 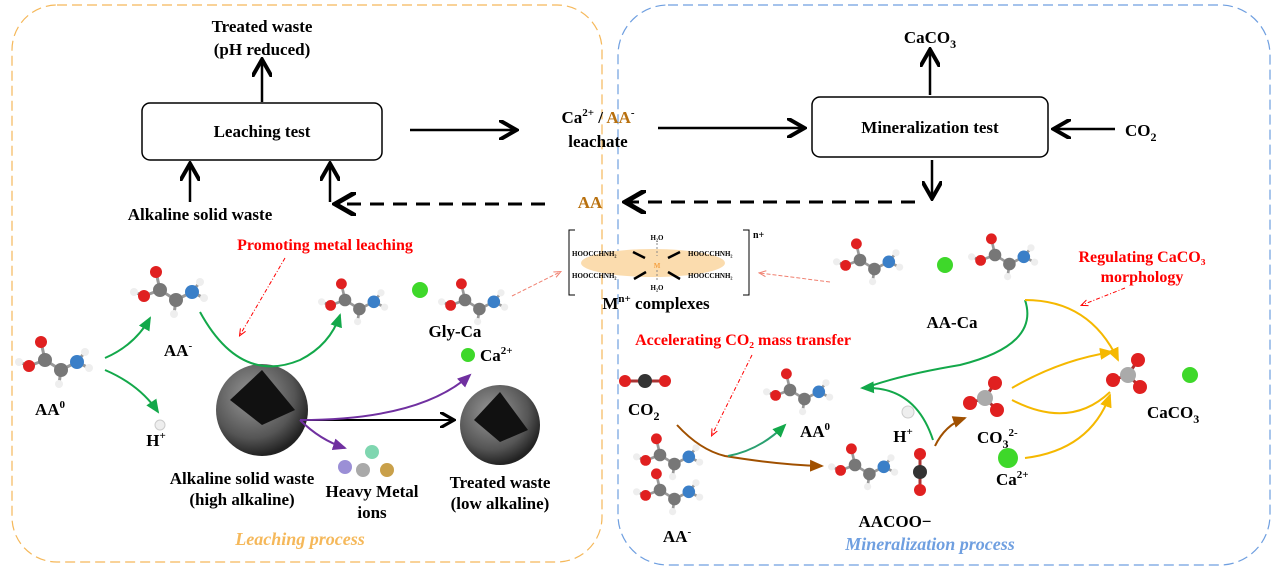 What do you see at coordinates (815, 431) in the screenshot?
I see `aa0-mineral-label: AA0` at bounding box center [815, 431].